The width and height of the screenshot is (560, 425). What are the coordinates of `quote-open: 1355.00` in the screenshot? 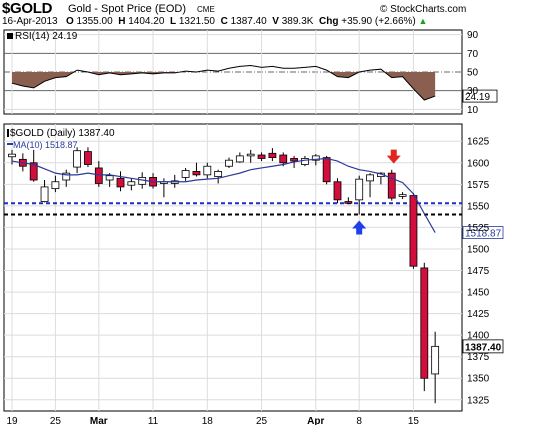 It's located at (94, 21).